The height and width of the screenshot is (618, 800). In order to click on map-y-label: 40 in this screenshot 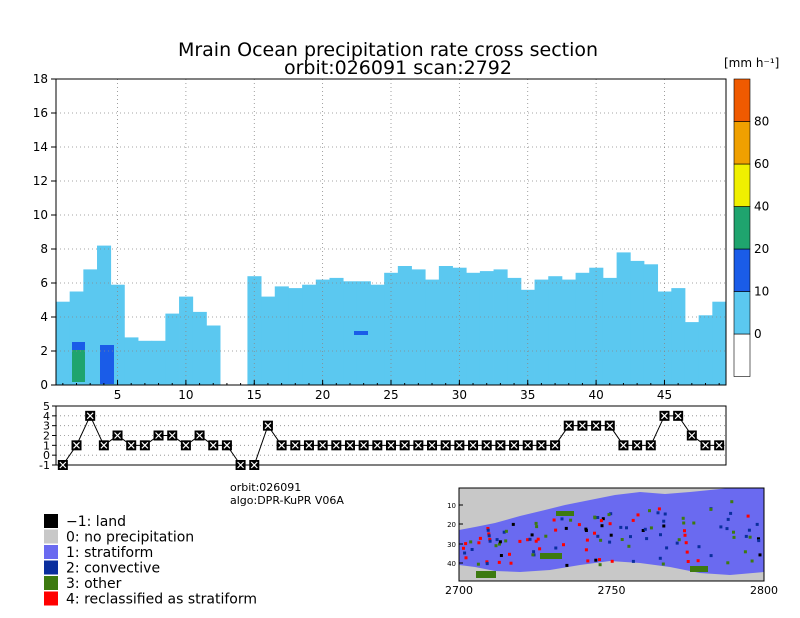, I will do `click(451, 564)`.